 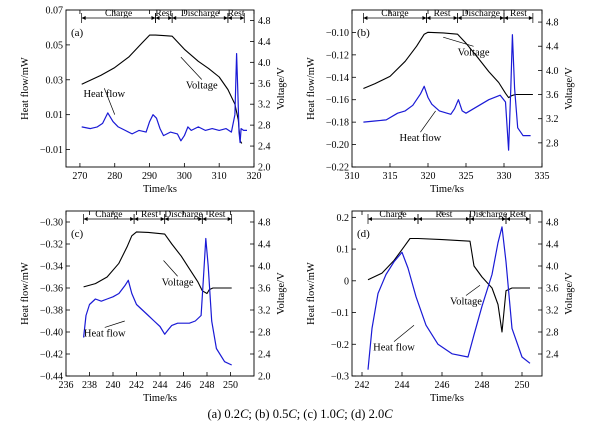 What do you see at coordinates (51, 289) in the screenshot?
I see `y-tick-label: −0.36` at bounding box center [51, 289].